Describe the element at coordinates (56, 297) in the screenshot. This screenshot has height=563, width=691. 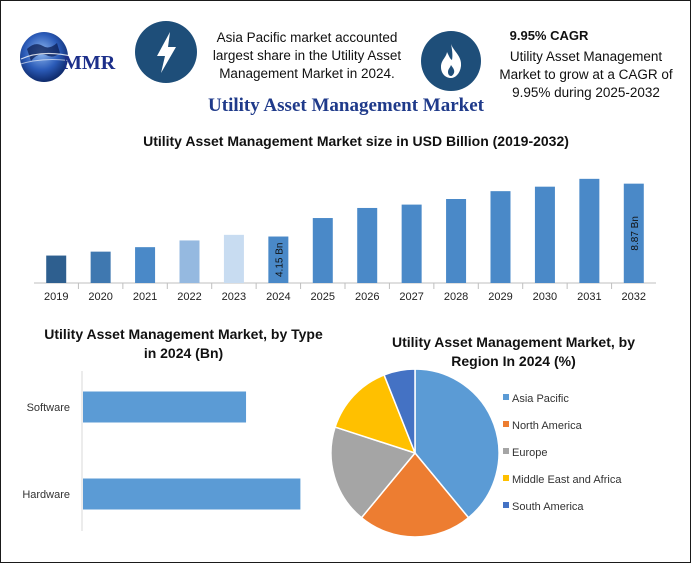
I see `x-tick-label: 2019` at that location.